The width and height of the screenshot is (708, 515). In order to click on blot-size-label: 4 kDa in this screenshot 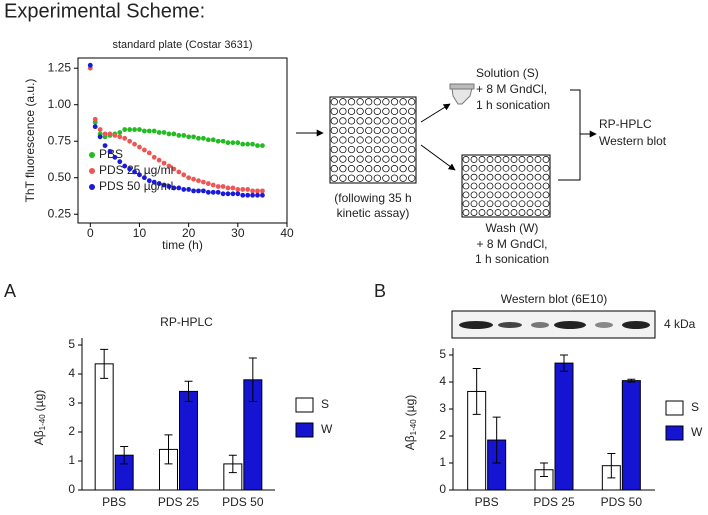, I will do `click(680, 324)`.